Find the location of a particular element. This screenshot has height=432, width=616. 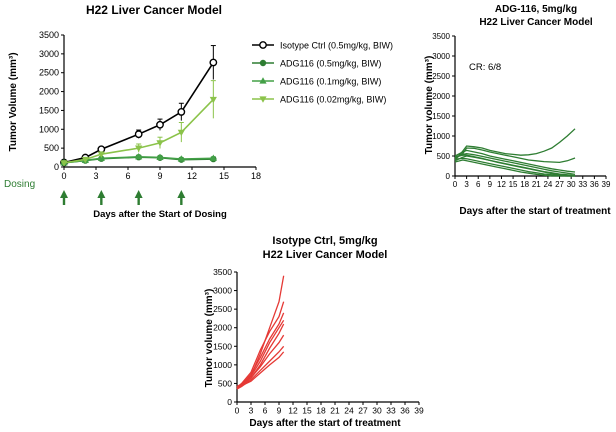

left-x-tick-label: 3 is located at coordinates (95, 176).